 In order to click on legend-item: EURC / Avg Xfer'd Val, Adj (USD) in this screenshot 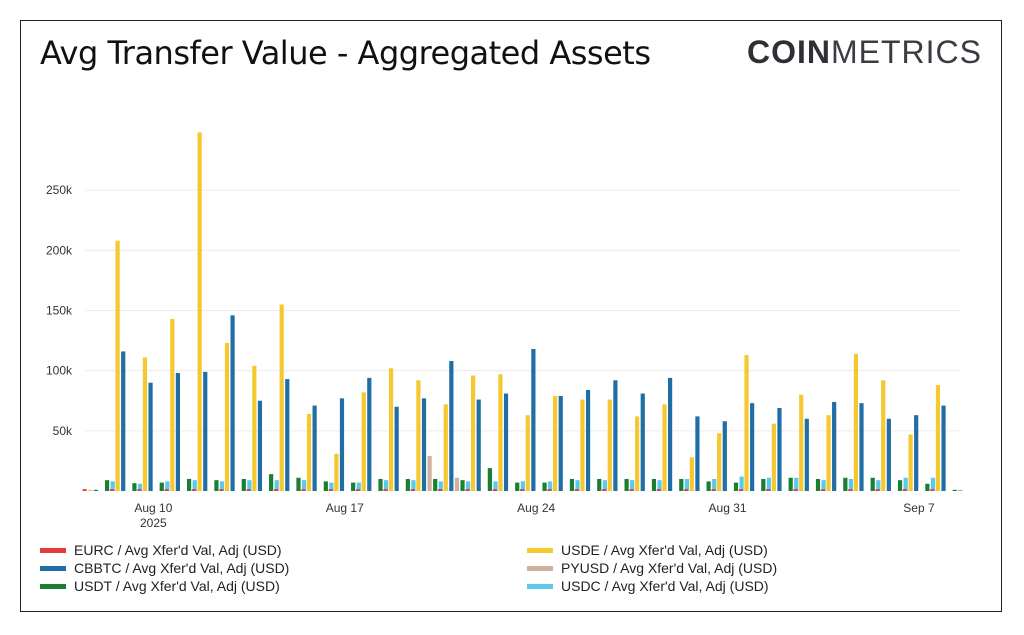, I will do `click(161, 550)`.